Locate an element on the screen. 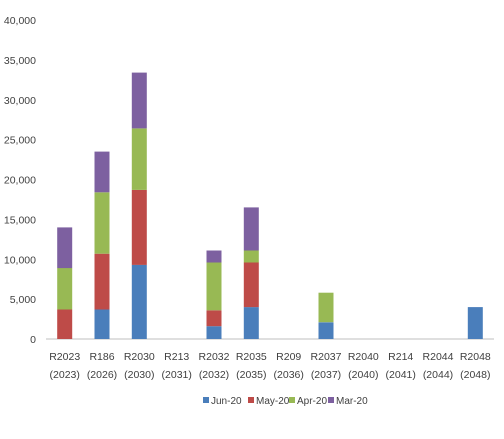  x-tick-label: (2036) is located at coordinates (289, 375).